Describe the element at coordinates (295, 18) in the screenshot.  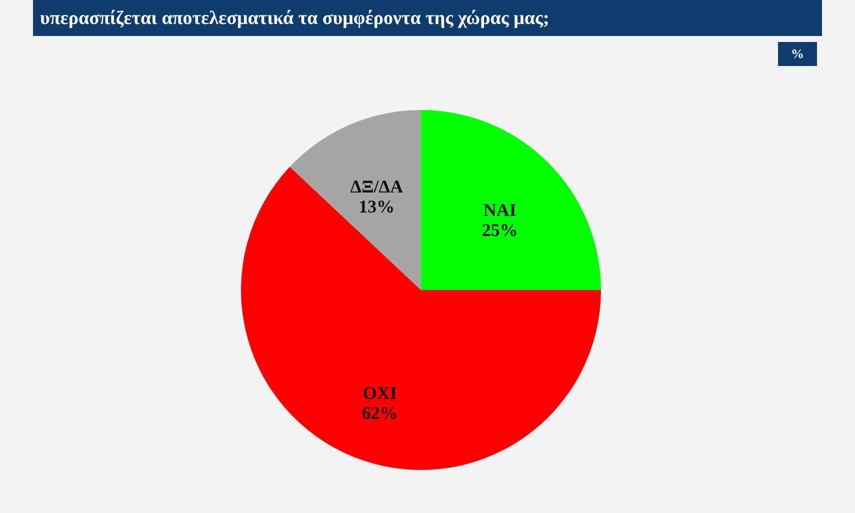
I see `chart-title: υπερασπίζεται αποτελεσματικά τα συμφέροντα της χώρας μας;` at that location.